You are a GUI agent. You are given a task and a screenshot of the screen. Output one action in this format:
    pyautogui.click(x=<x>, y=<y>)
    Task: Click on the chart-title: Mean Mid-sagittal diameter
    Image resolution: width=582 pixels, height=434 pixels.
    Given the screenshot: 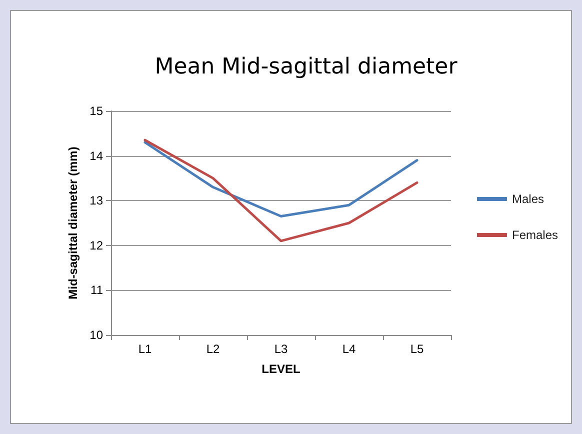 What is the action you would take?
    pyautogui.click(x=306, y=67)
    